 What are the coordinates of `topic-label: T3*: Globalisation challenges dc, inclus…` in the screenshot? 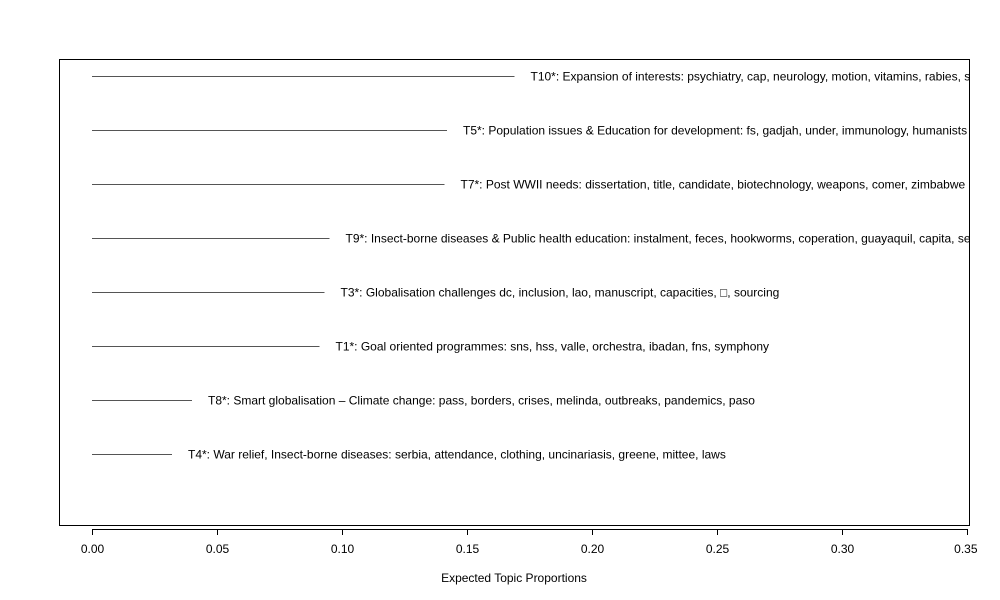 It's located at (560, 293).